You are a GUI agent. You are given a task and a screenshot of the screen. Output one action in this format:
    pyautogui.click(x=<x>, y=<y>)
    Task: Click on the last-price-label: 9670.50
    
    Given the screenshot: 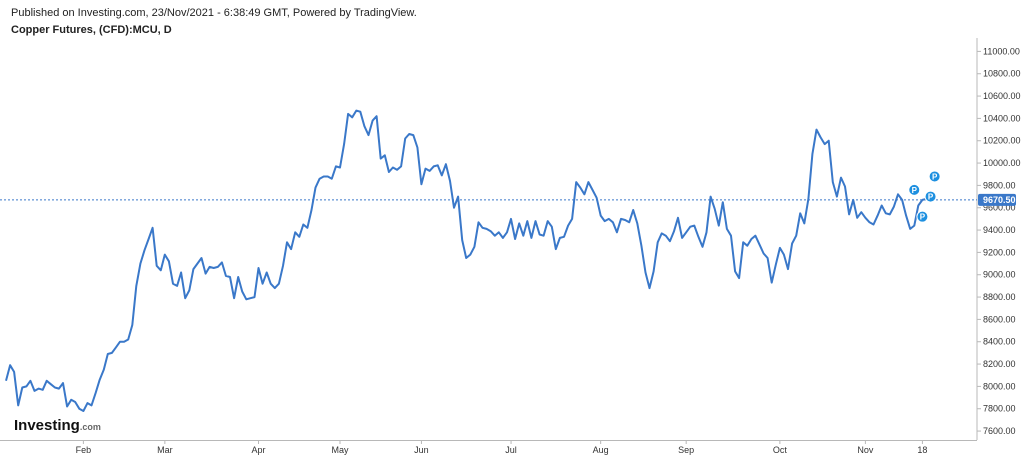 What is the action you would take?
    pyautogui.click(x=999, y=200)
    